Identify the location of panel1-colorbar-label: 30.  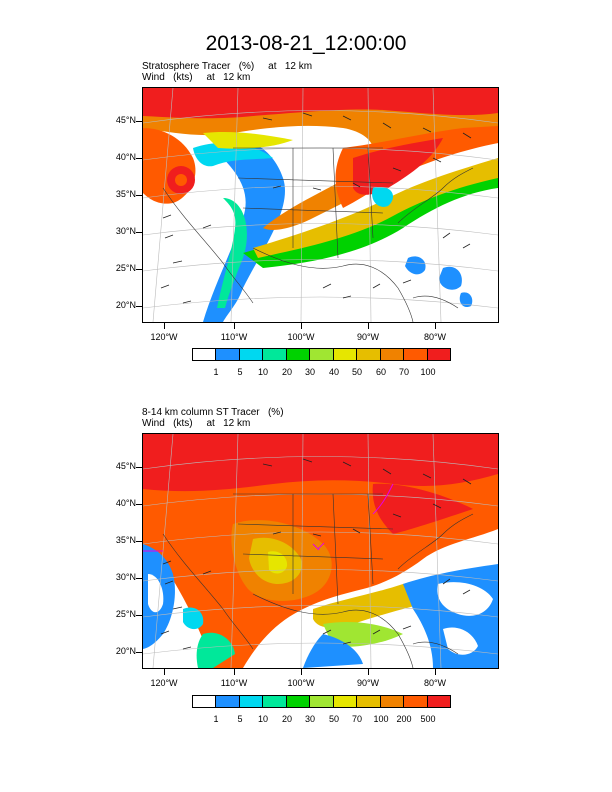
(309, 372).